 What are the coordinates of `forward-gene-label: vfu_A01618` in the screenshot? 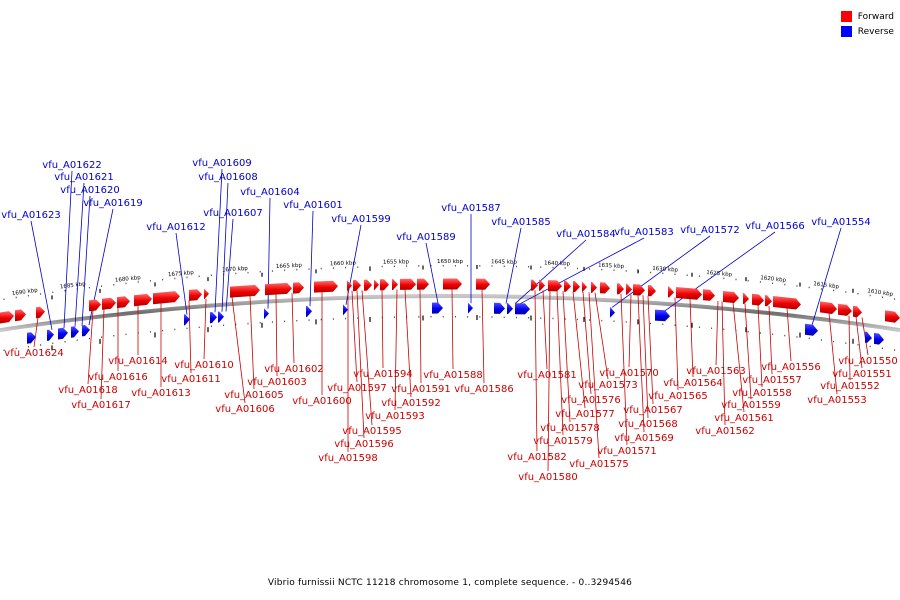 It's located at (87, 390).